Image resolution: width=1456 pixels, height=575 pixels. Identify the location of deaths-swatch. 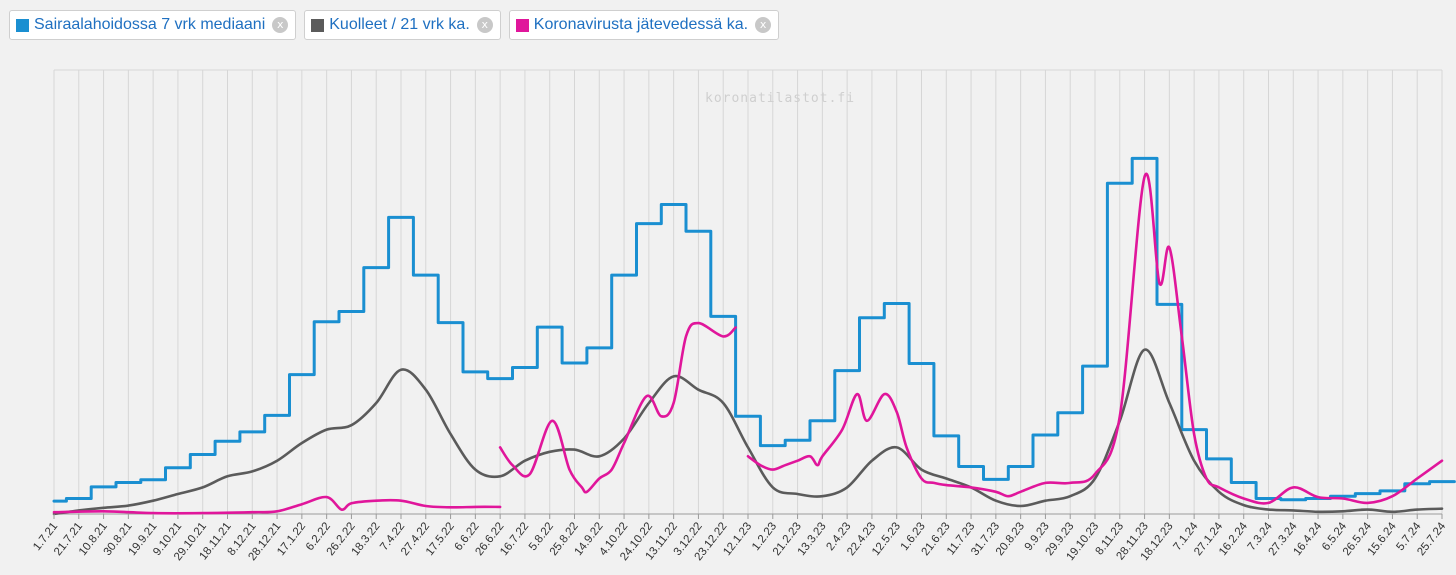
(318, 25).